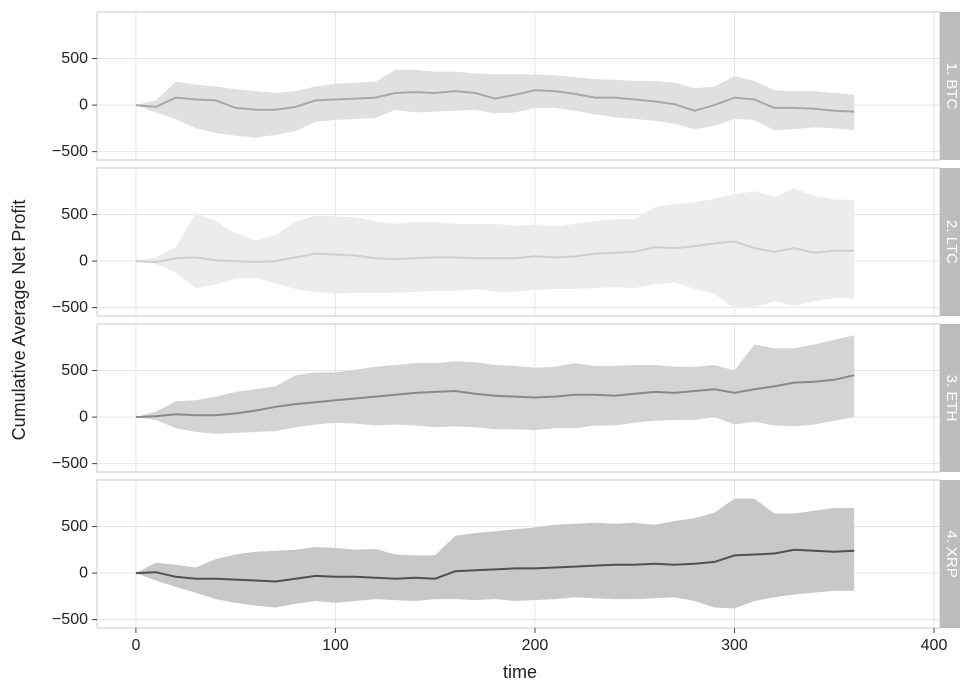 This screenshot has height=683, width=960. What do you see at coordinates (520, 672) in the screenshot?
I see `x-axis-label: time` at bounding box center [520, 672].